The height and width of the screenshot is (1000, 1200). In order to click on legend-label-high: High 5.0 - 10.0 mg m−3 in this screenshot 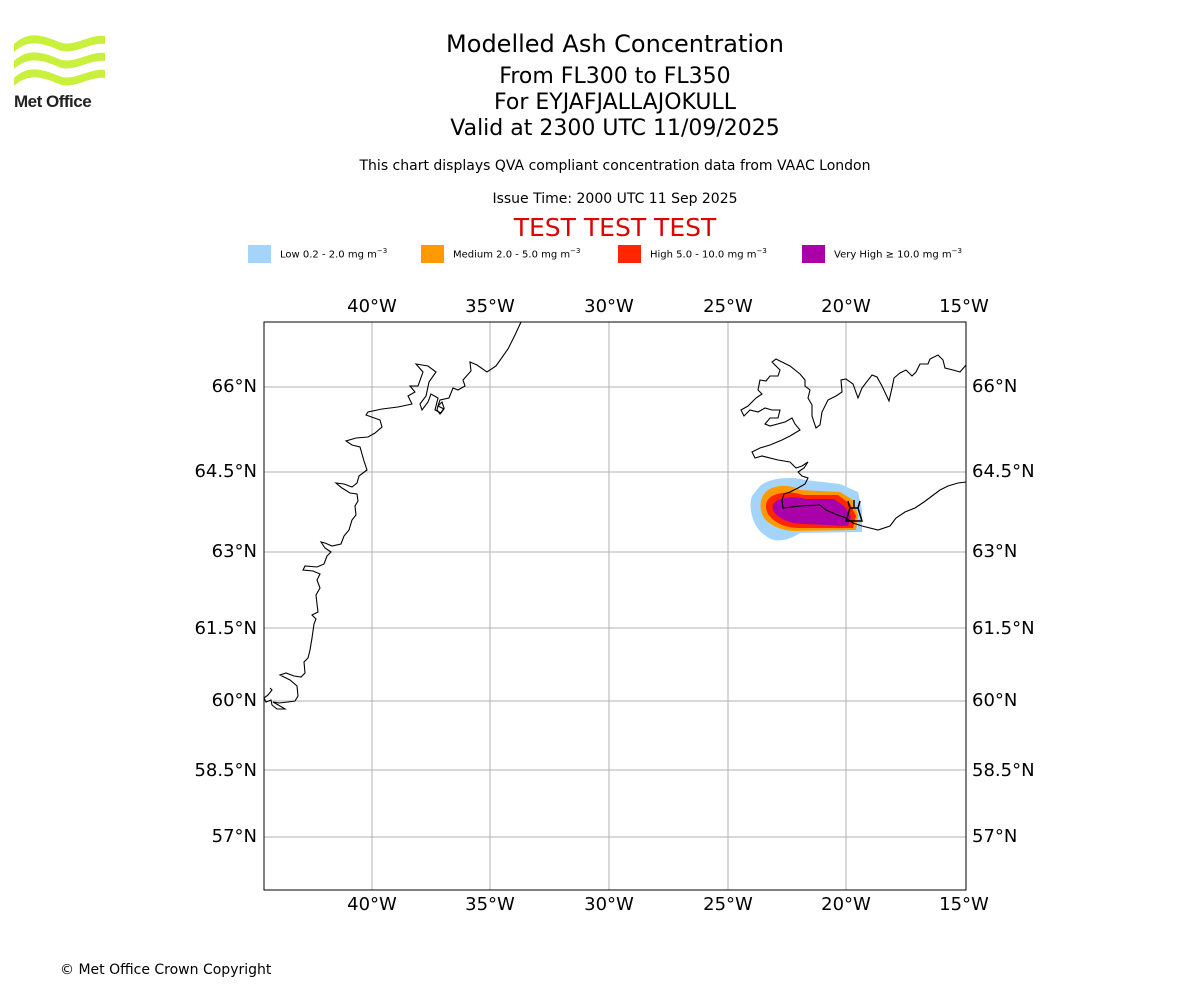, I will do `click(708, 254)`.